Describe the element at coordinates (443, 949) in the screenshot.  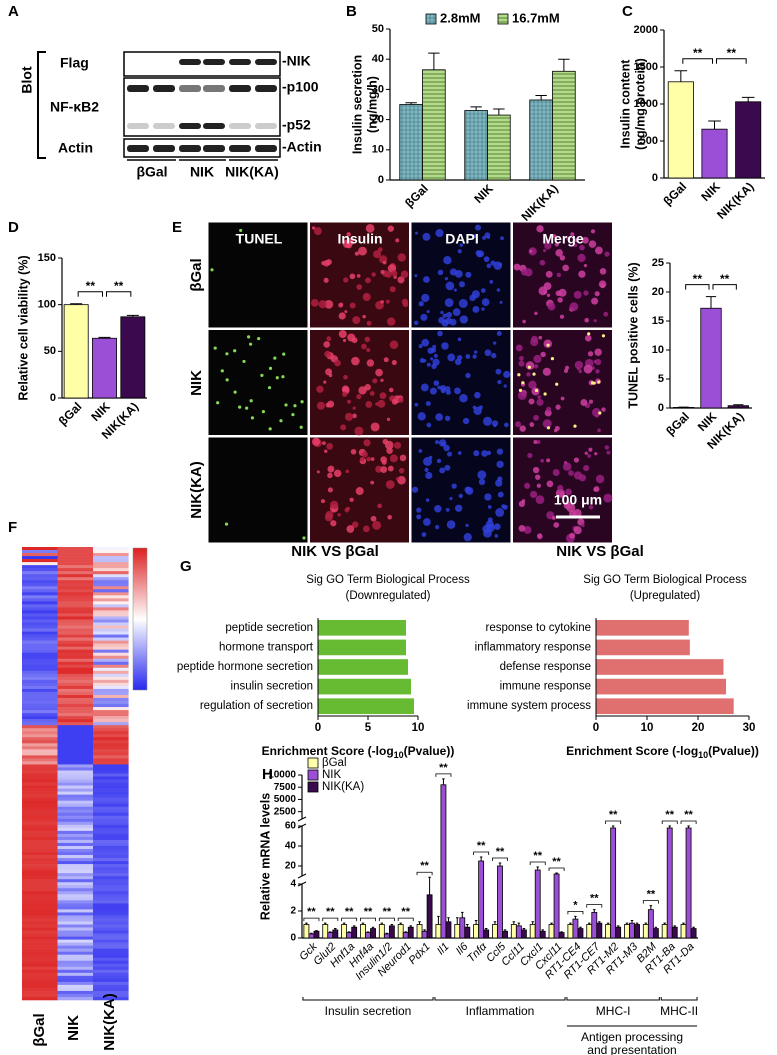
I see `x-tick-label: Il1` at that location.